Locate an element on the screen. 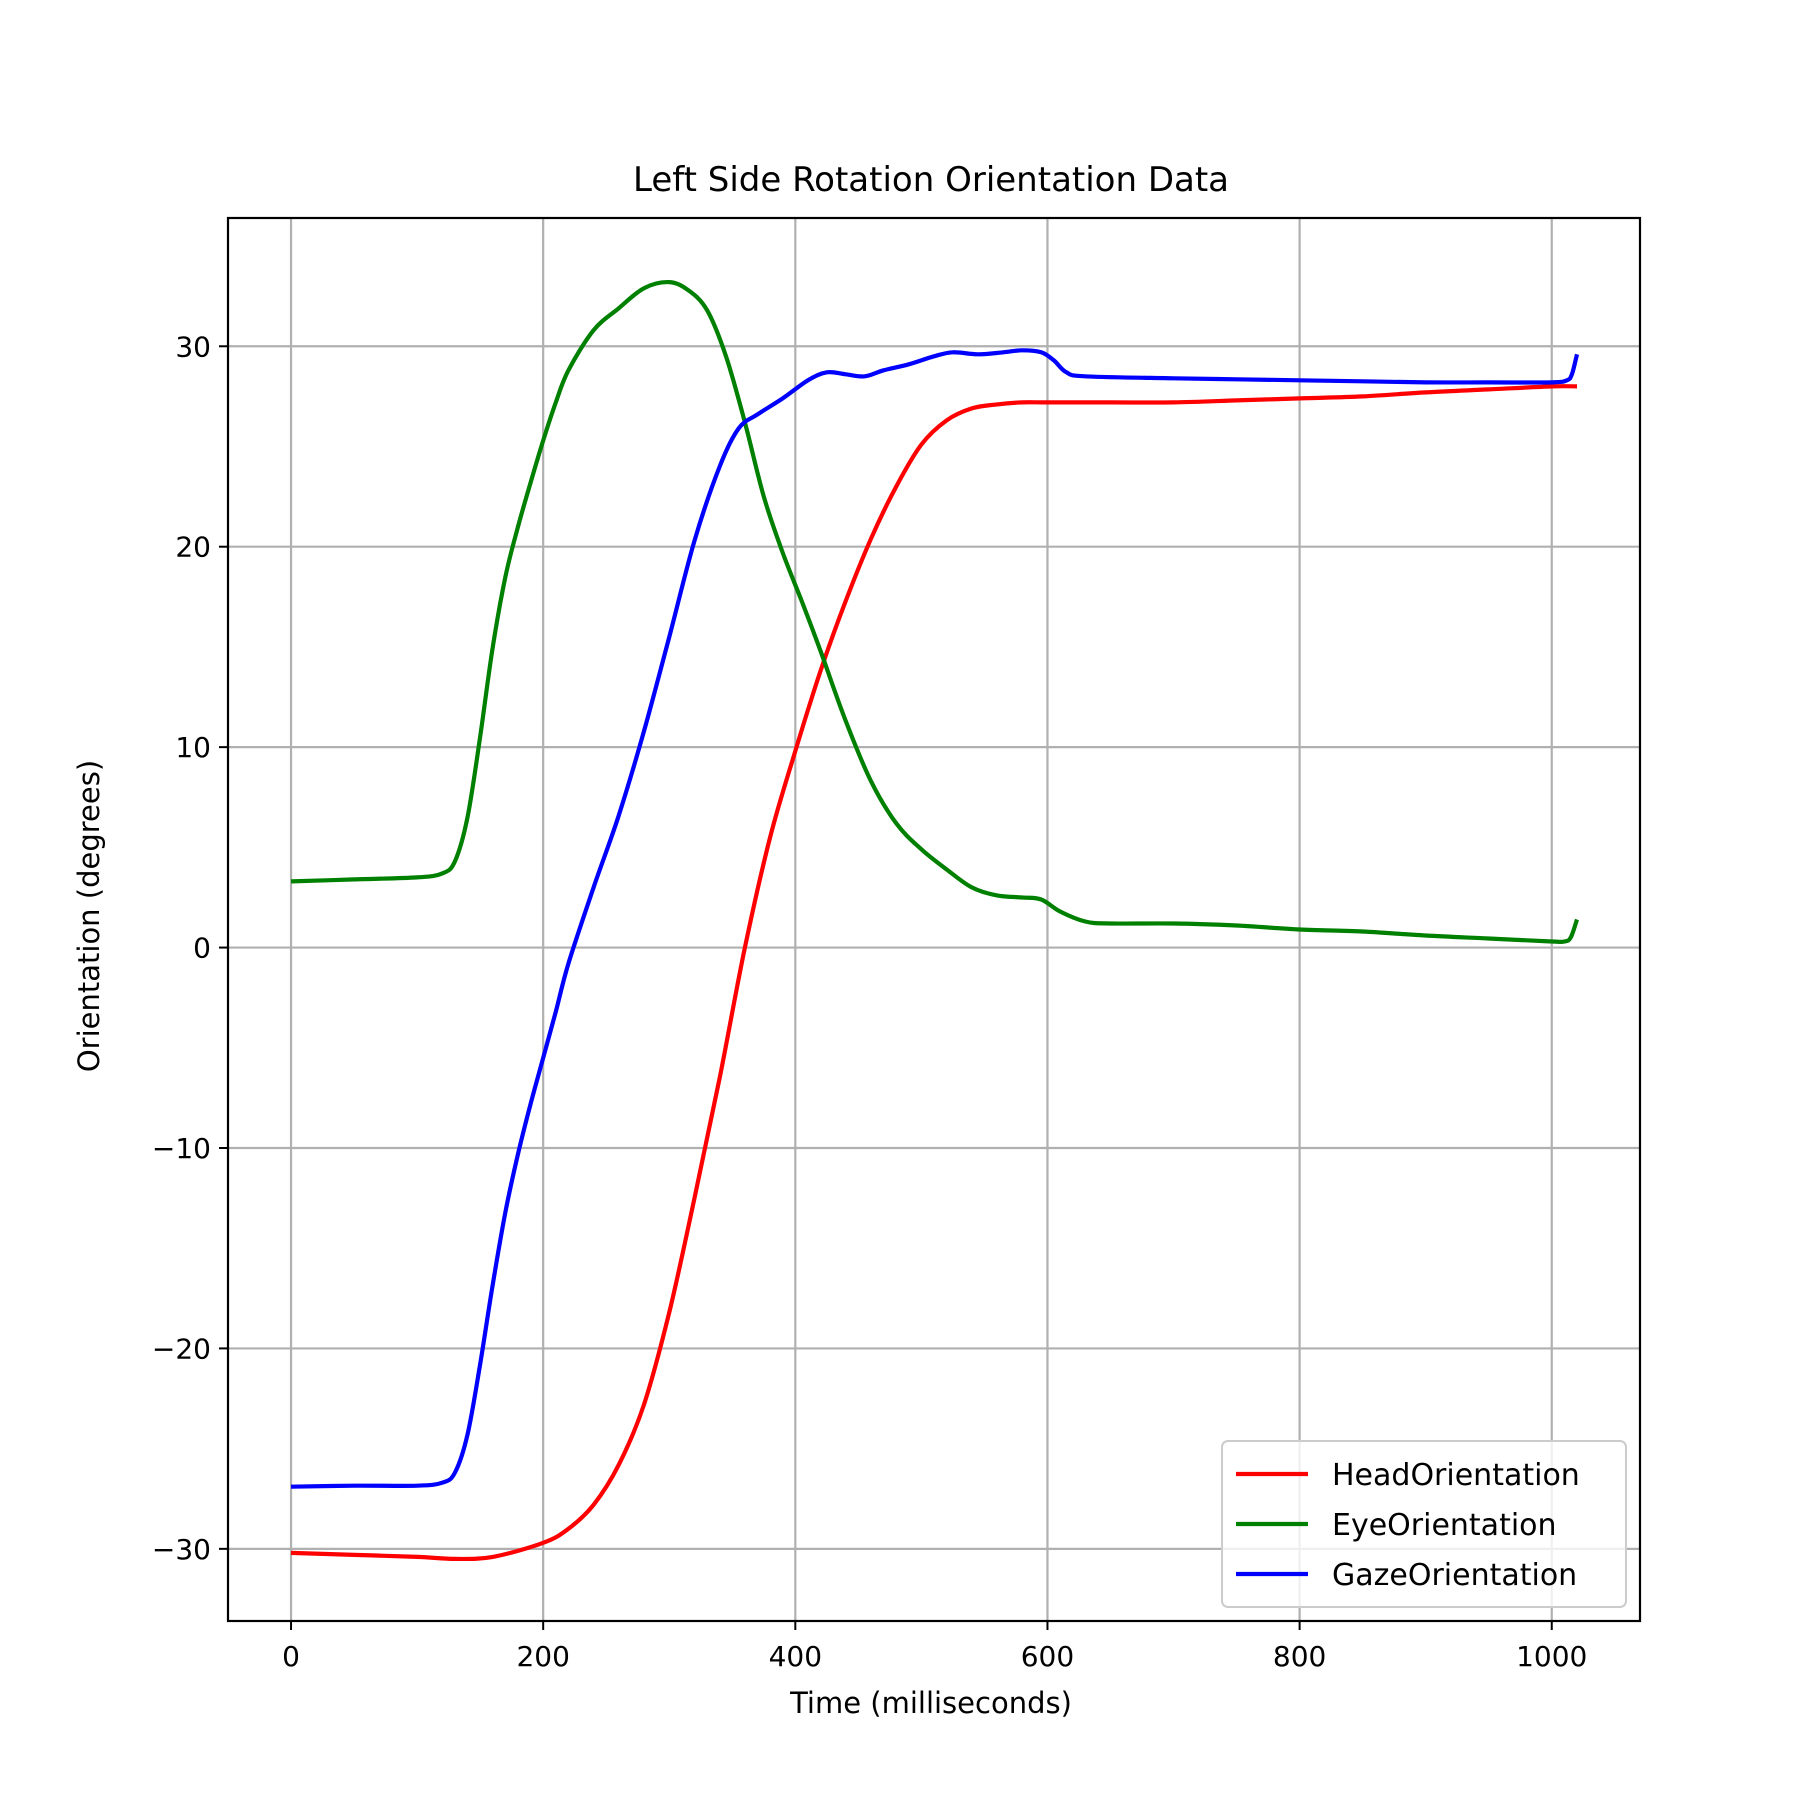 The height and width of the screenshot is (1800, 1800). x-tick-label: 0 is located at coordinates (291, 1656).